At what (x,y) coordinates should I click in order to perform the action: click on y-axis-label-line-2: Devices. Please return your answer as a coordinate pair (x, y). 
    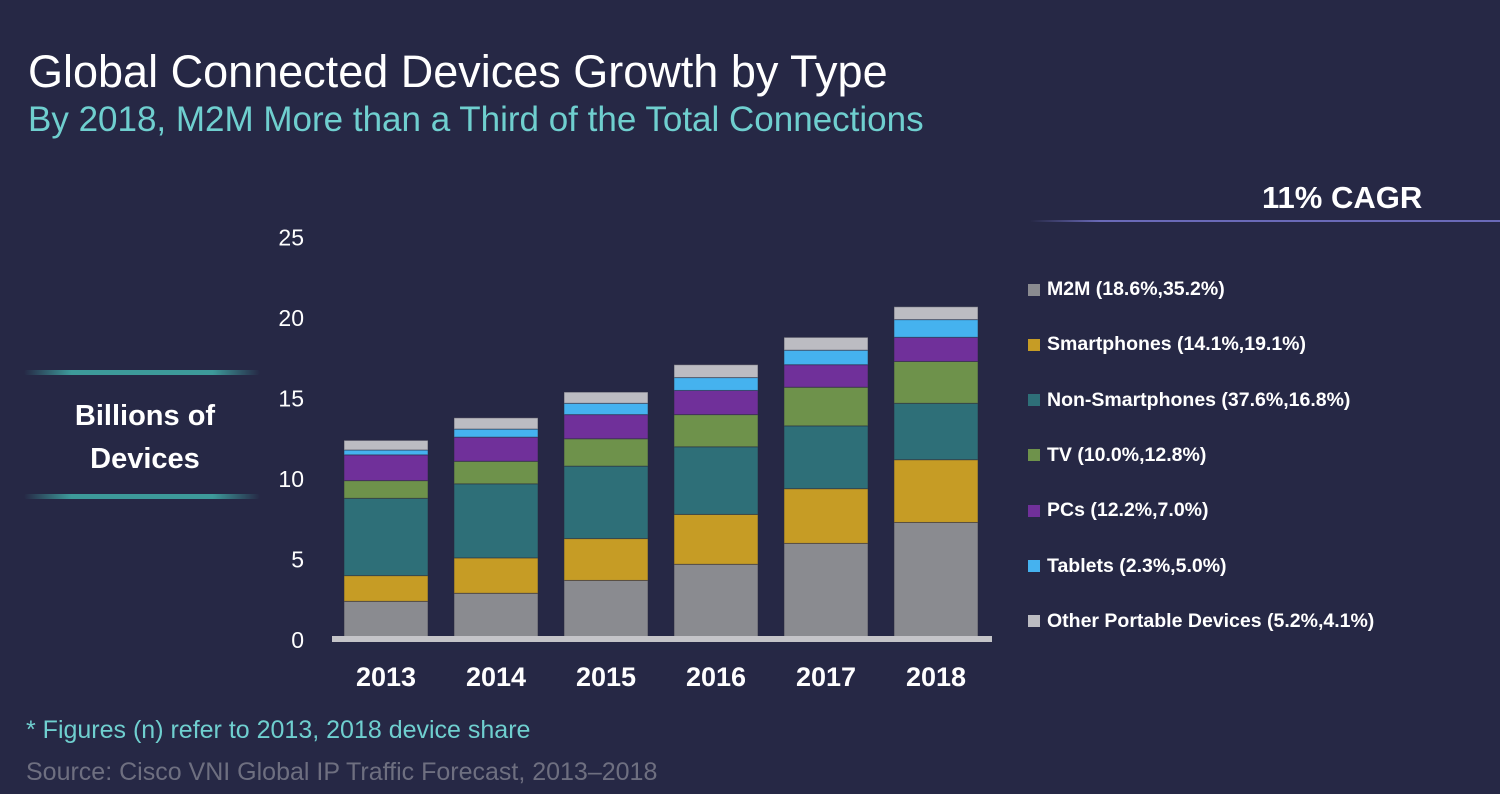
    Looking at the image, I should click on (145, 459).